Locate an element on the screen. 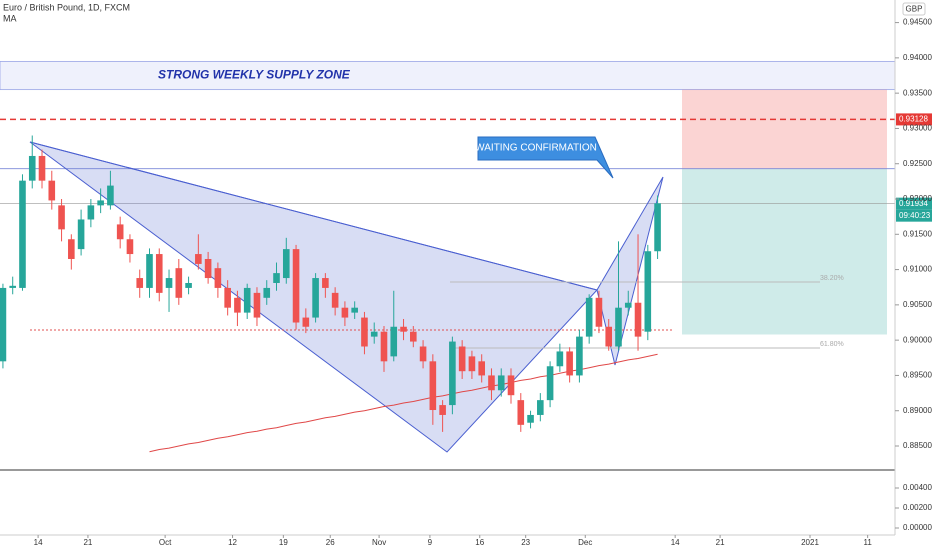 The image size is (932, 555). y-tick-label: 0.90500 is located at coordinates (917, 304).